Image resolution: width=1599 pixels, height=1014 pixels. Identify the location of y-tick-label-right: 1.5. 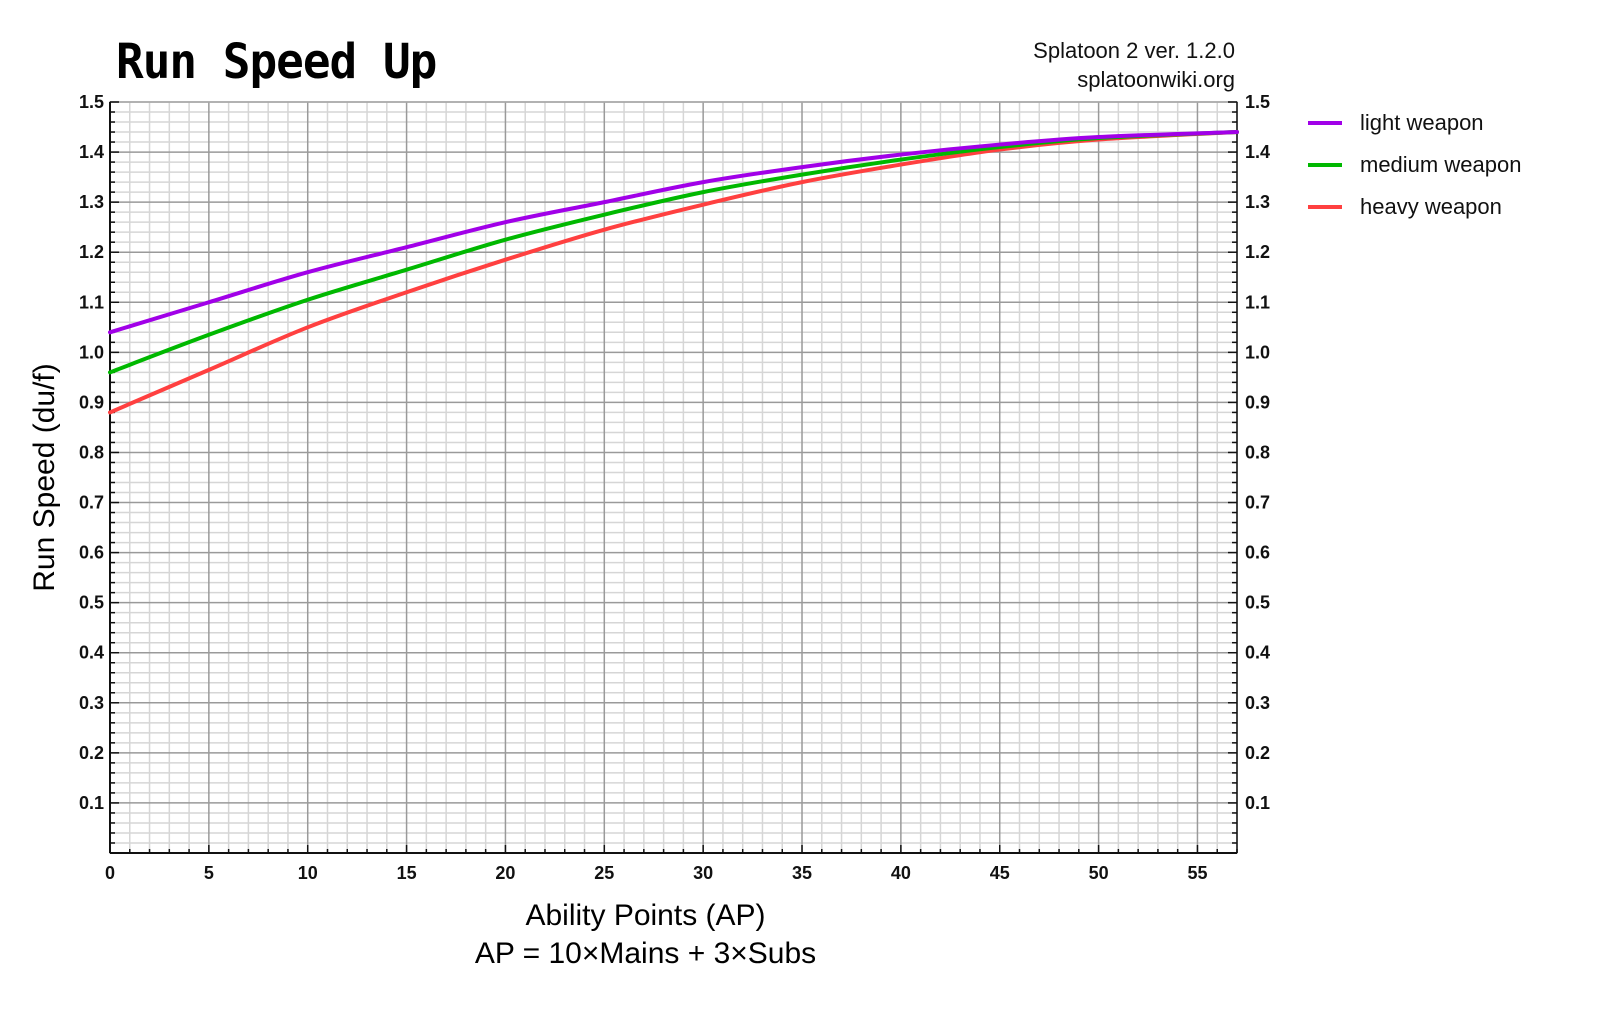
(1257, 102).